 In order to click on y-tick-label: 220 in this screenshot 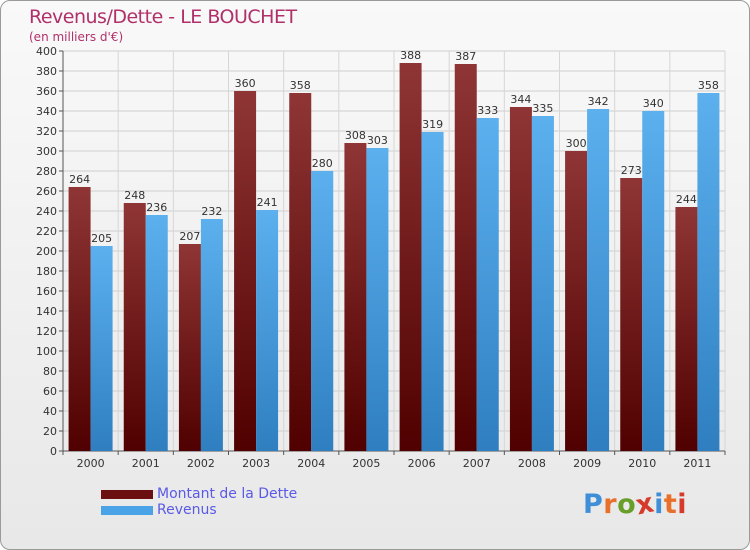, I will do `click(46, 231)`.